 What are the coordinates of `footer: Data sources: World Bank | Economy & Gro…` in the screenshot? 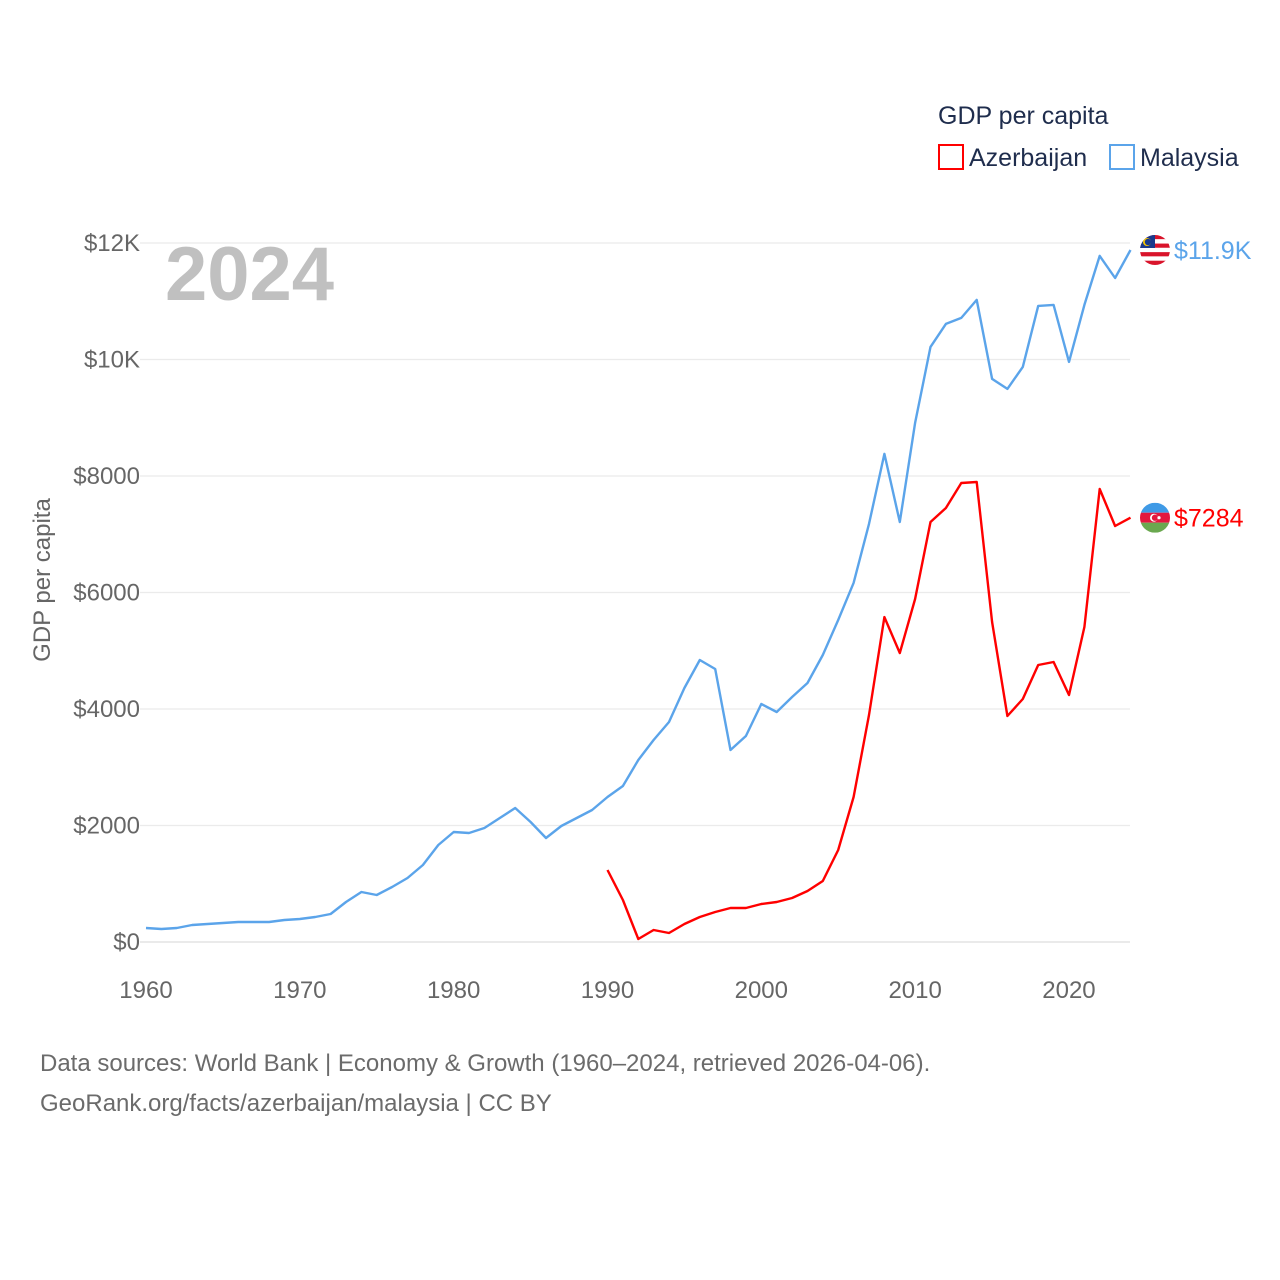 It's located at (485, 1084).